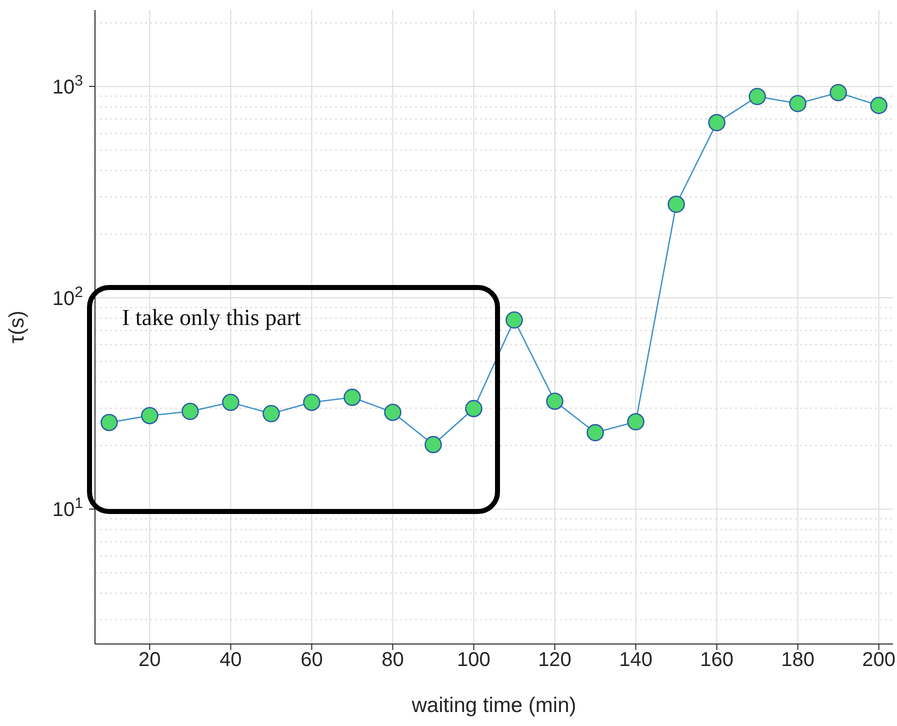  I want to click on x-tick-label: 120, so click(555, 660).